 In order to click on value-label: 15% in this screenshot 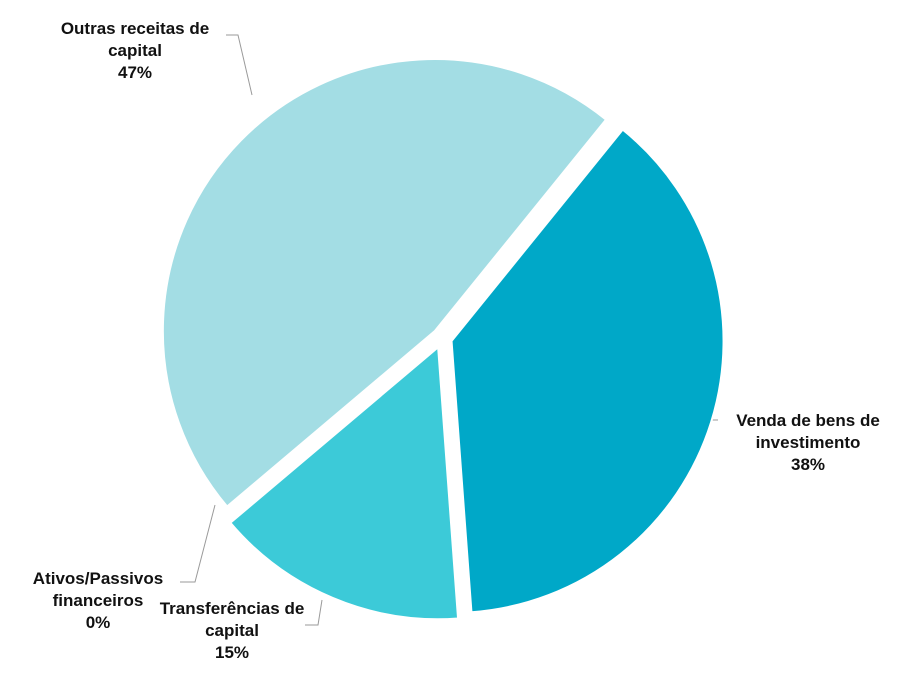, I will do `click(232, 652)`.